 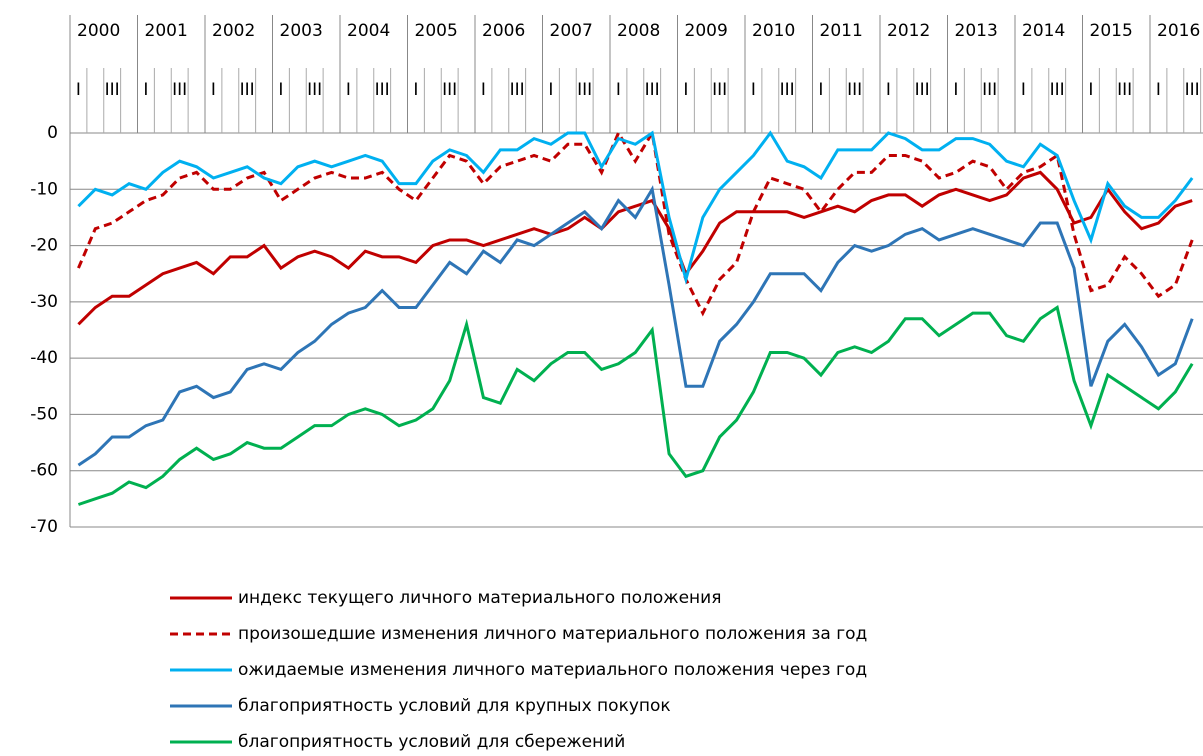 I want to click on legend-label: благоприятность условий для сбережений, so click(x=431, y=742).